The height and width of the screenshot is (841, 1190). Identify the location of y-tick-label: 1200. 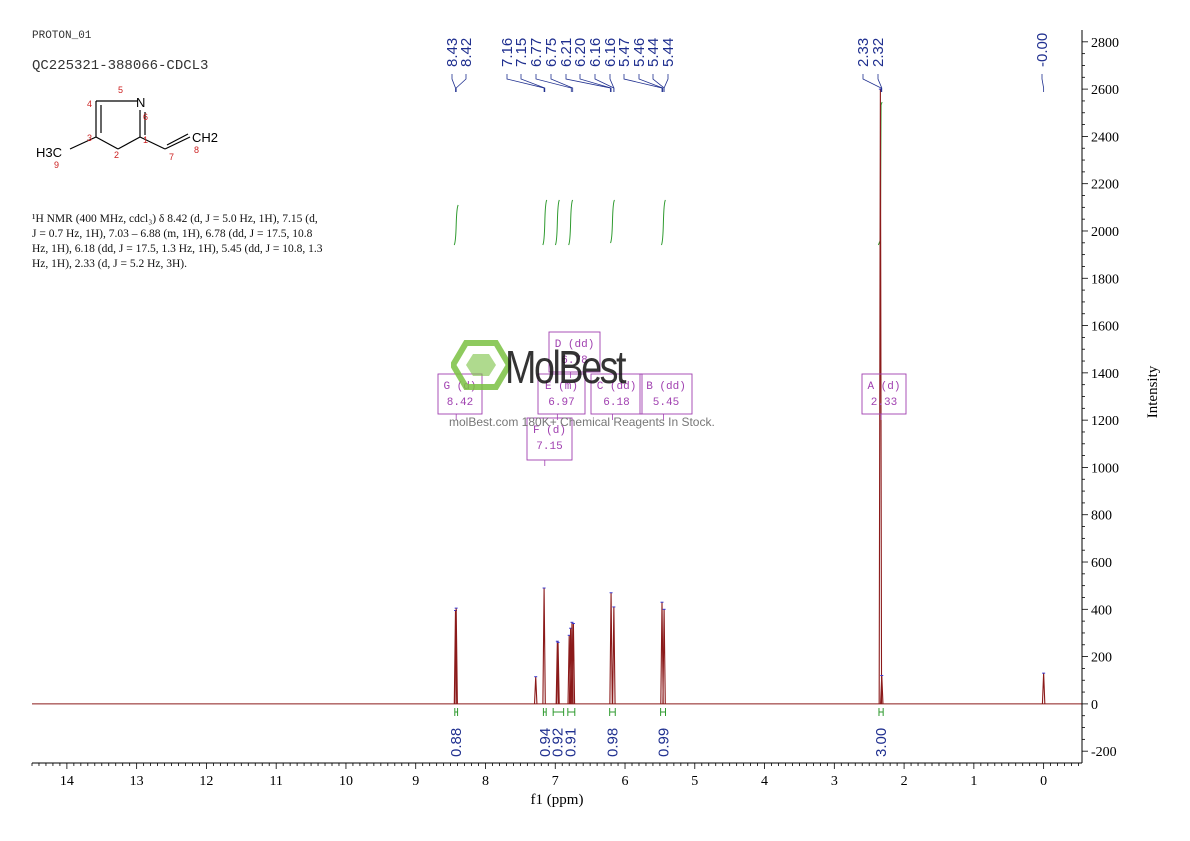
(1105, 421).